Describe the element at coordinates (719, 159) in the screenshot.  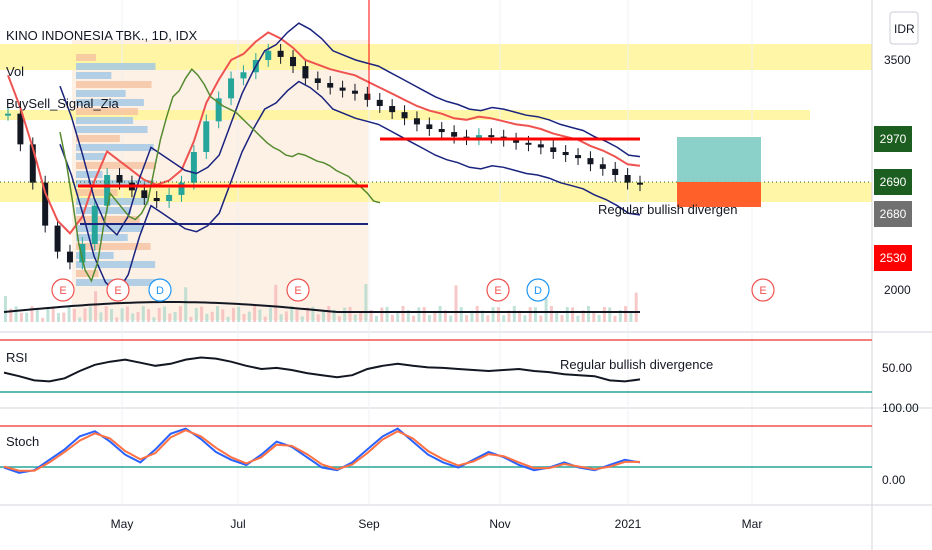
I see `profit-zone` at that location.